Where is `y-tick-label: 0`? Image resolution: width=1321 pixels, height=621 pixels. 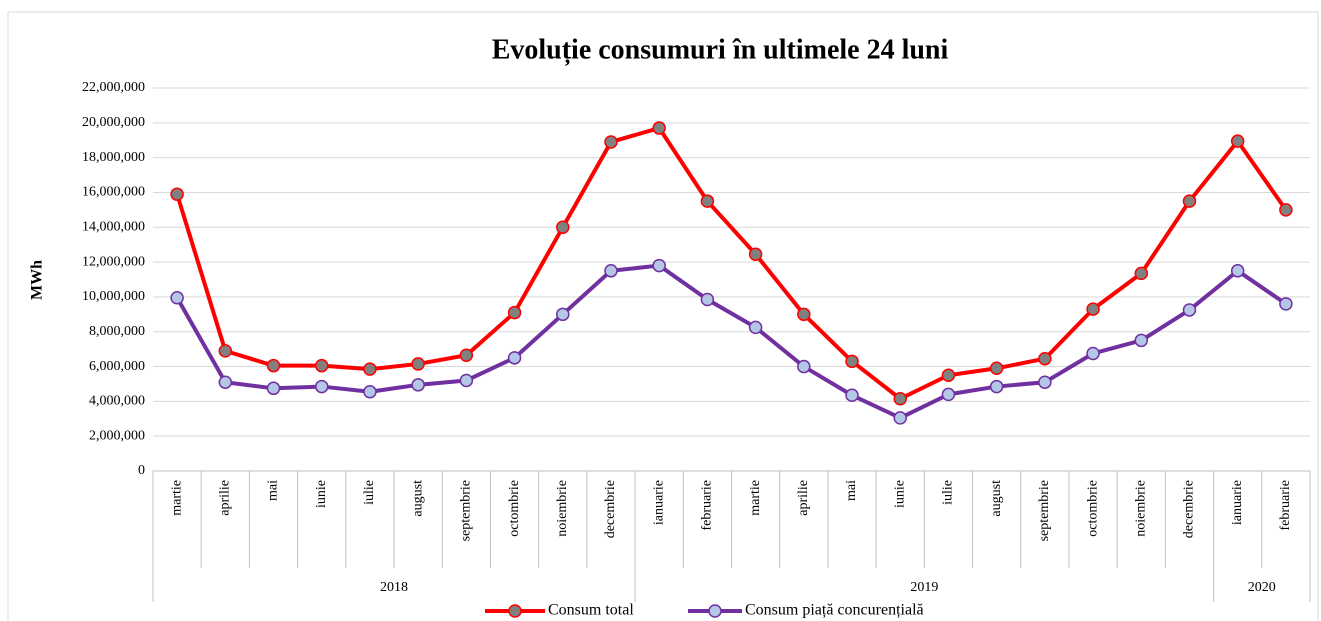 y-tick-label: 0 is located at coordinates (141, 470).